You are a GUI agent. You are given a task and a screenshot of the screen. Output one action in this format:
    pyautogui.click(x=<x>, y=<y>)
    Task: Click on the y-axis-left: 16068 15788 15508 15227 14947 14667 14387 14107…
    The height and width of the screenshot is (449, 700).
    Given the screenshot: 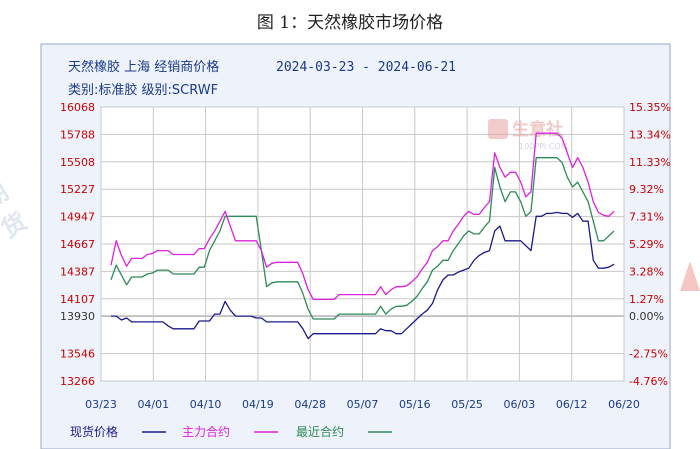 What is the action you would take?
    pyautogui.click(x=77, y=244)
    